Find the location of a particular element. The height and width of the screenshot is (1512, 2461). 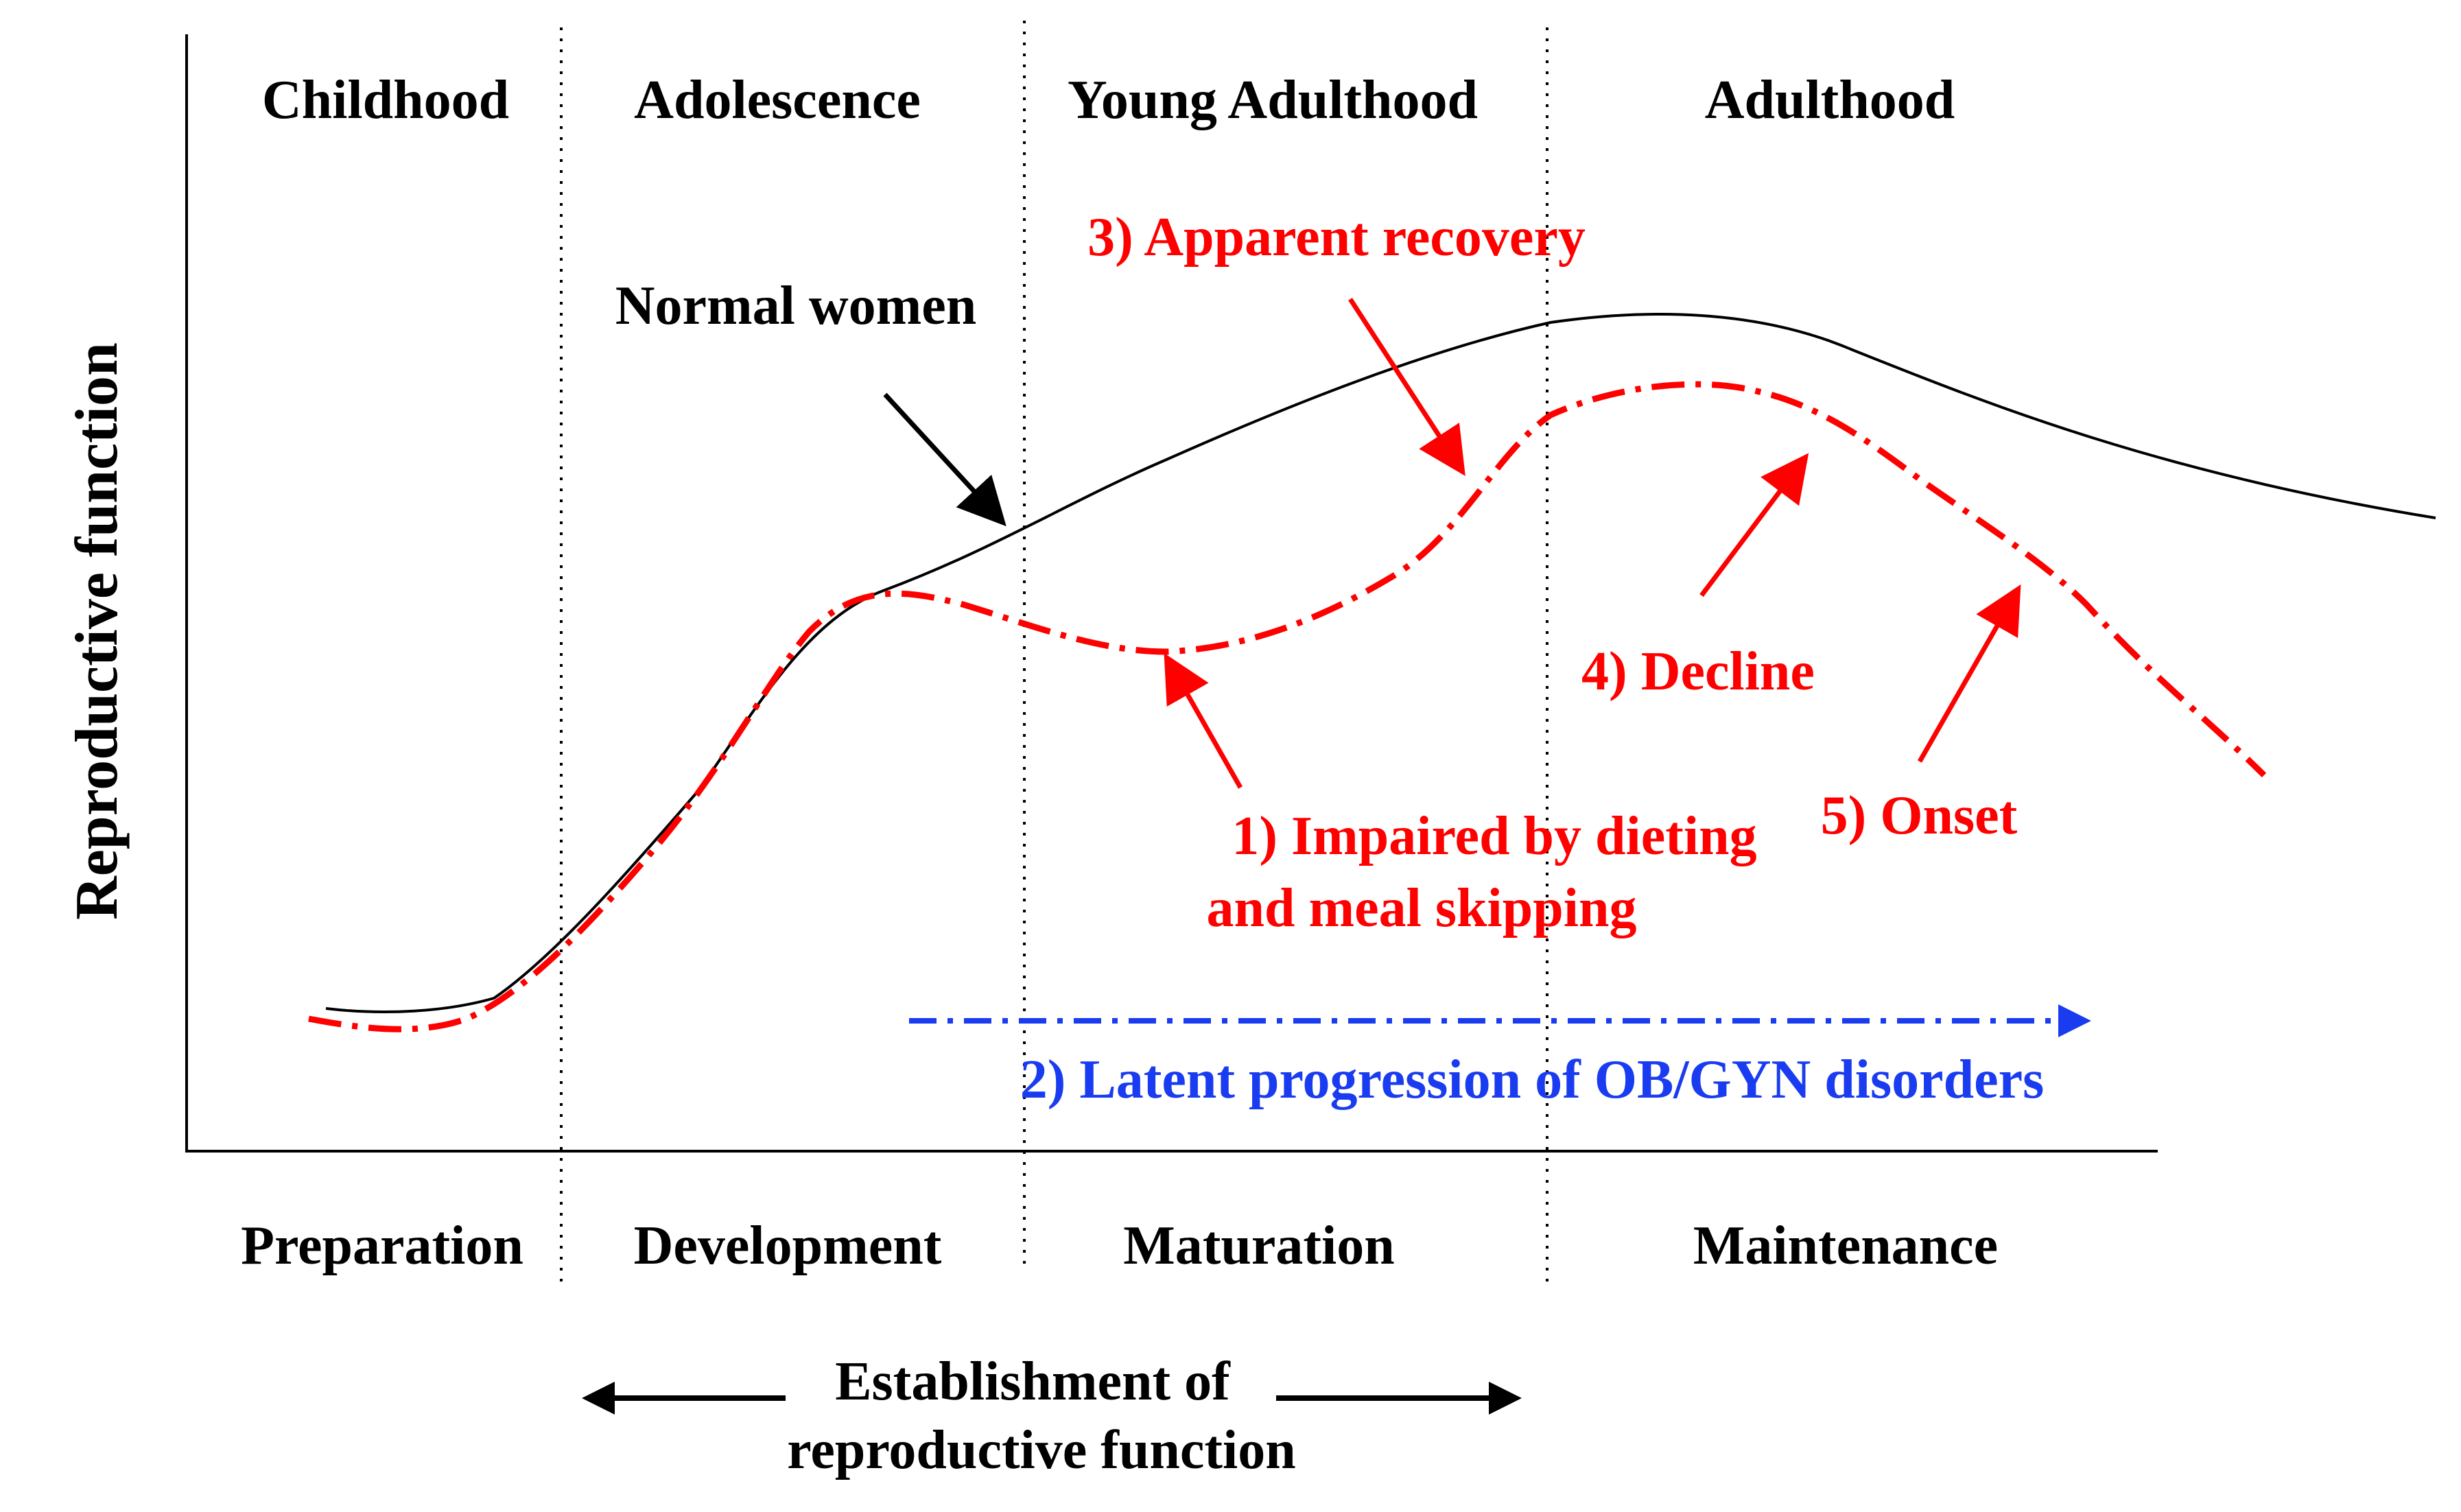

phase-maturation: Maturation is located at coordinates (1259, 1246).